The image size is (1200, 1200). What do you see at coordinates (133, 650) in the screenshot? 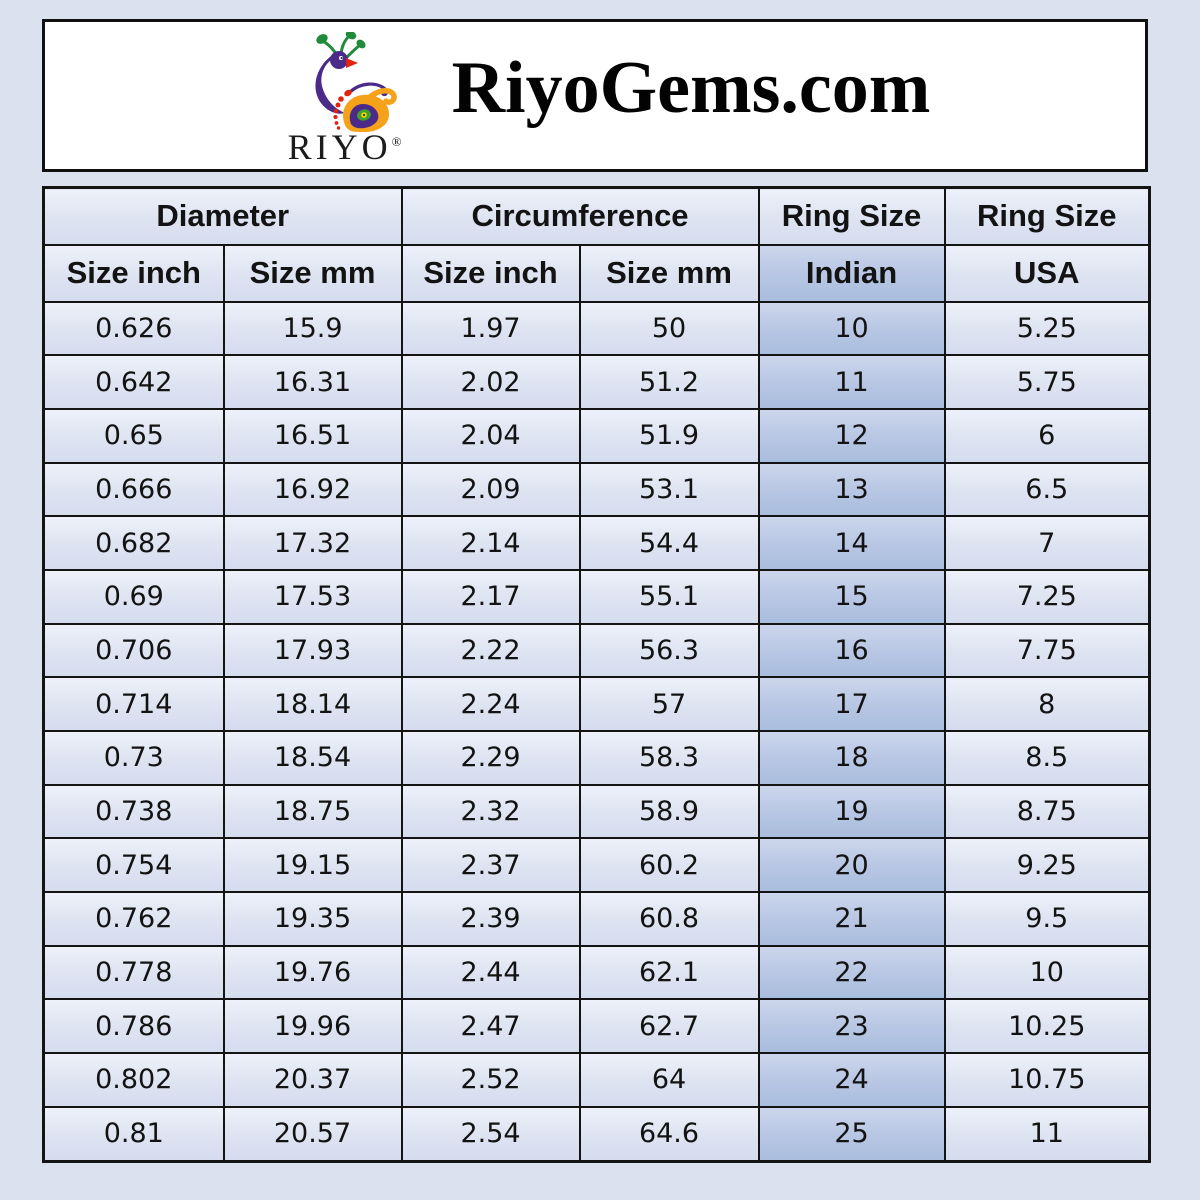
I see `cell: 0.706` at bounding box center [133, 650].